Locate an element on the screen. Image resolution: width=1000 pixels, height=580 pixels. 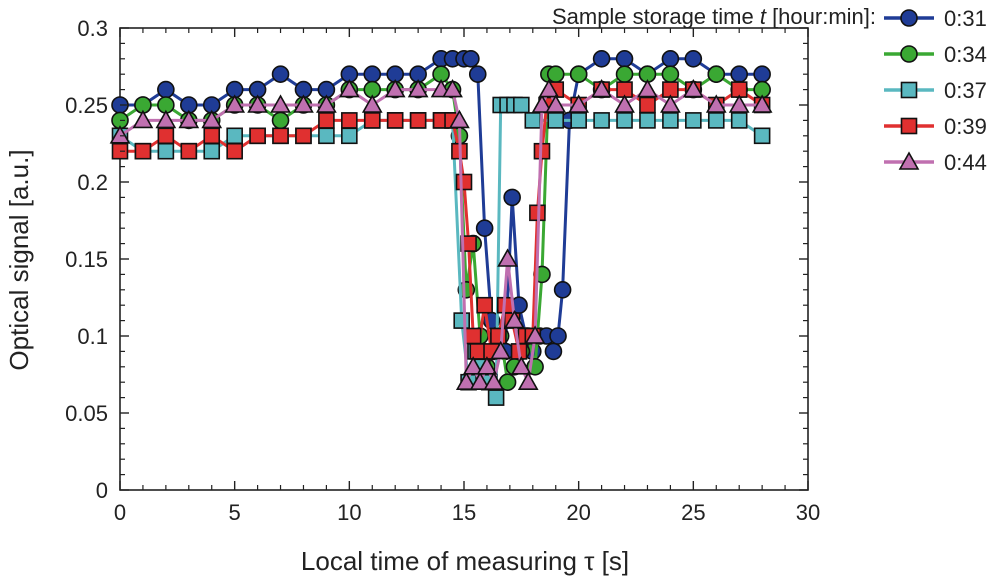
legend-item: 0:37 is located at coordinates (935, 90).